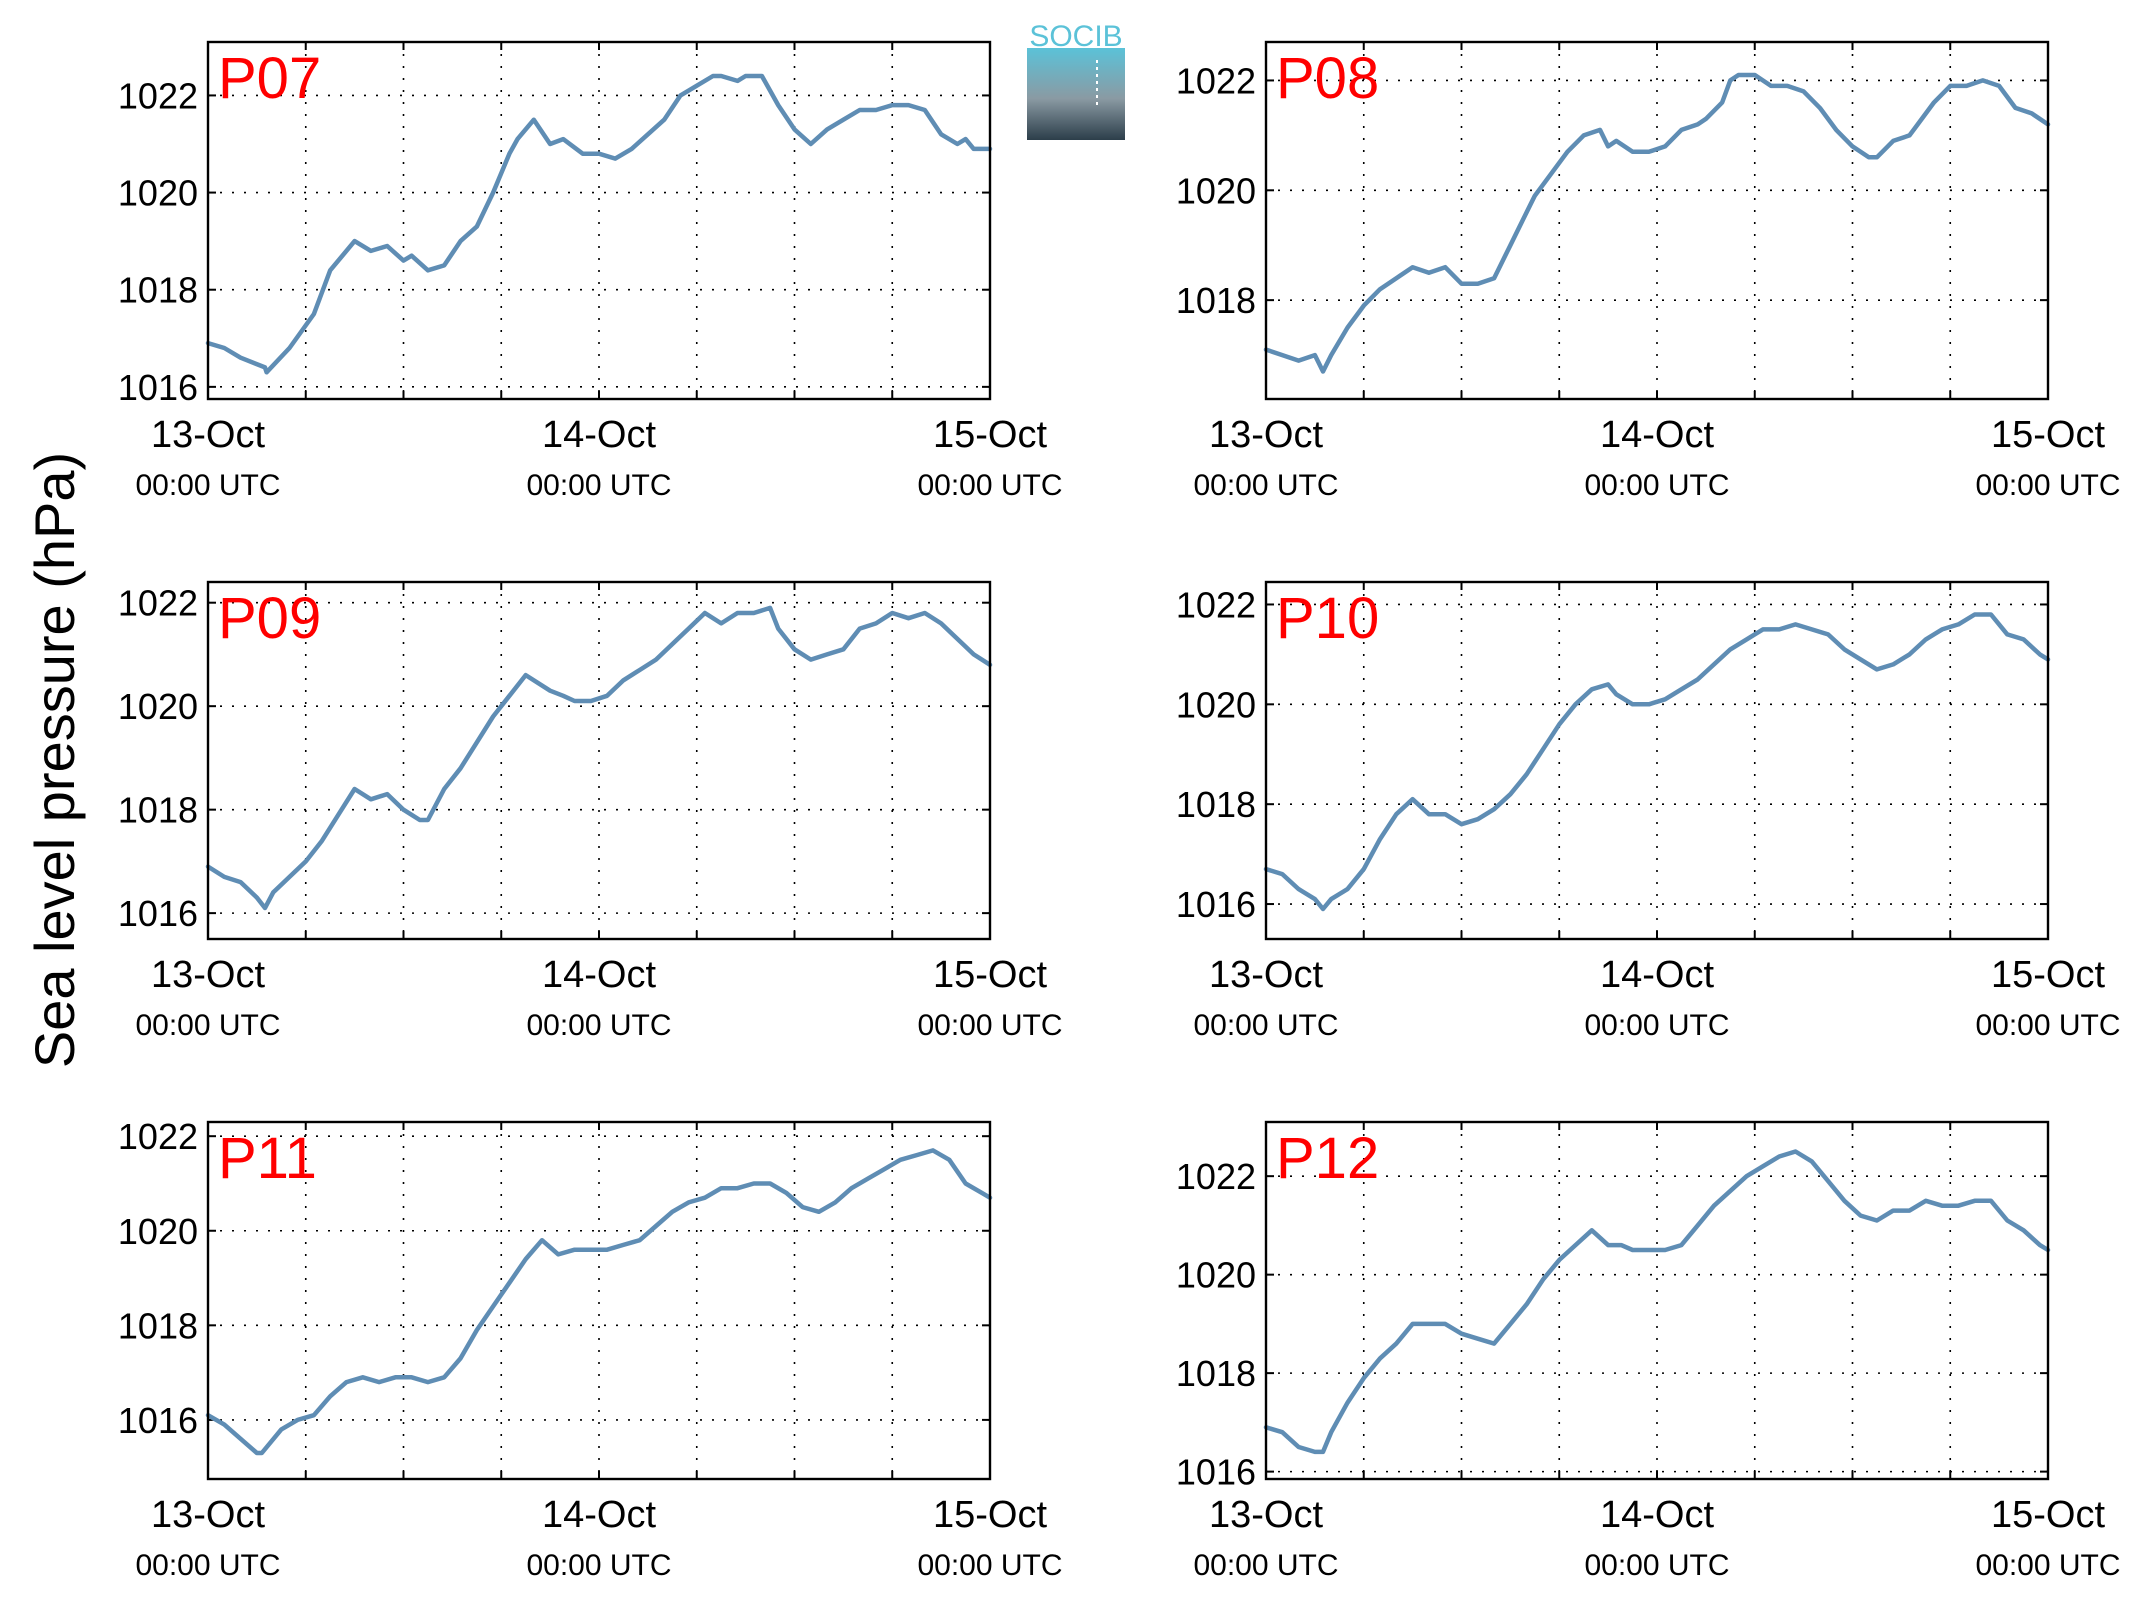 The height and width of the screenshot is (1608, 2138). I want to click on socib-logo: SOCIB, so click(1076, 80).